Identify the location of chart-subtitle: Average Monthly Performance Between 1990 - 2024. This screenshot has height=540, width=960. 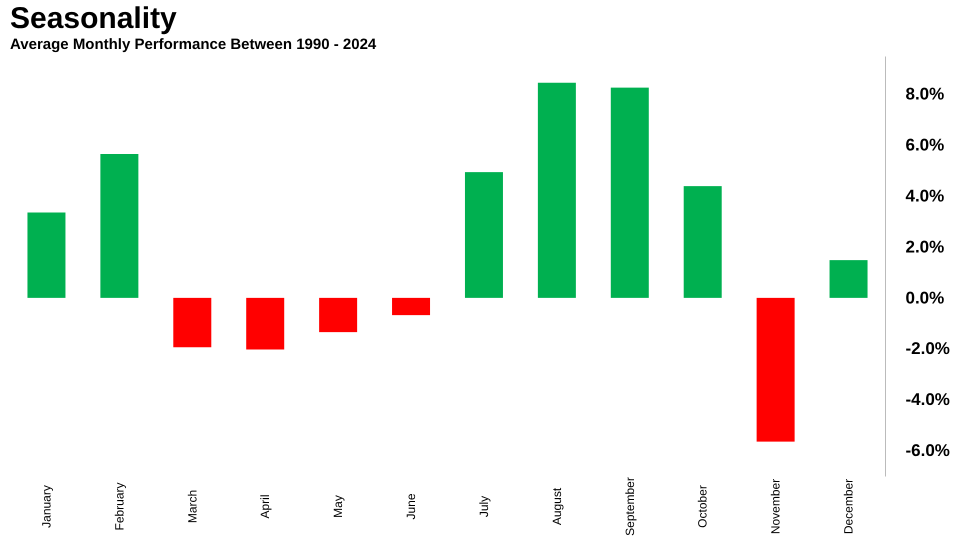
(193, 44).